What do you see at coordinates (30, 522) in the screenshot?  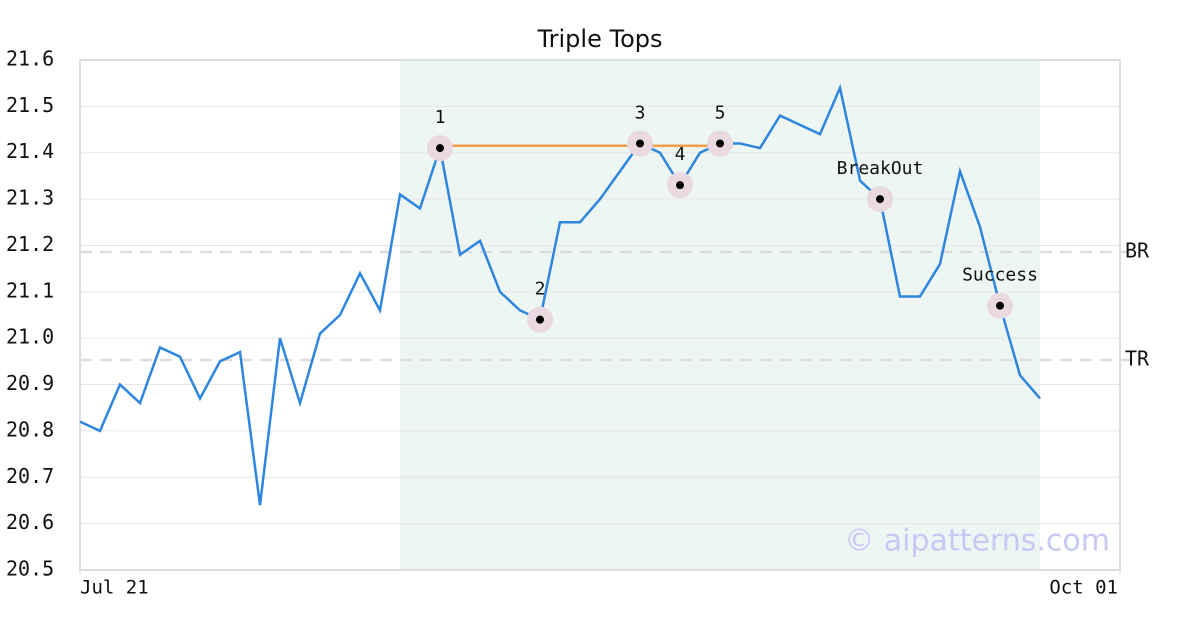 I see `y-tick-label: 20.6` at bounding box center [30, 522].